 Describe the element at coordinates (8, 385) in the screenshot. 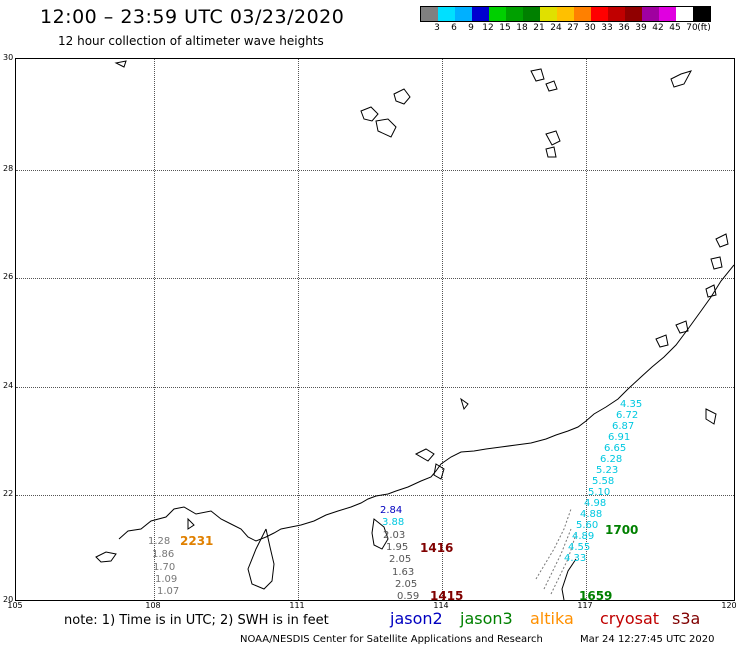

I see `lat-label: 24` at that location.